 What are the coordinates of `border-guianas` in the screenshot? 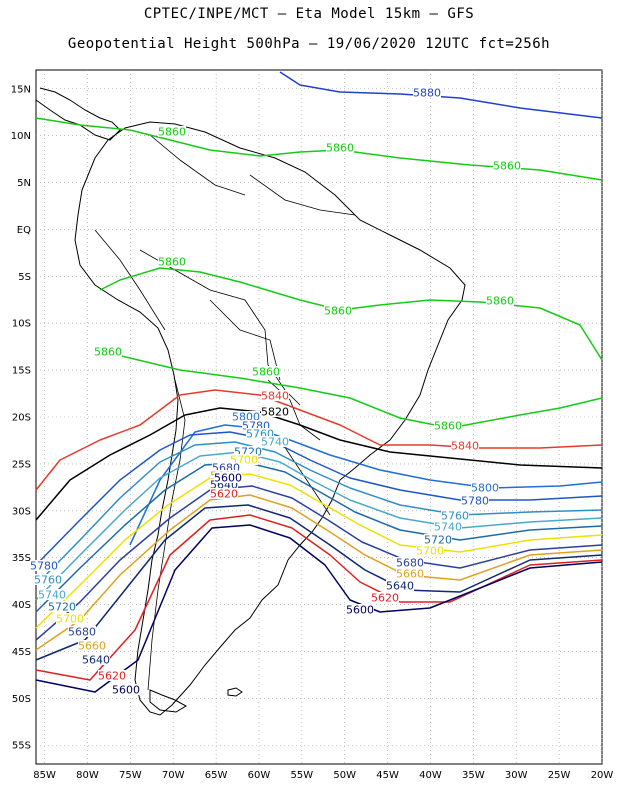 It's located at (302, 195).